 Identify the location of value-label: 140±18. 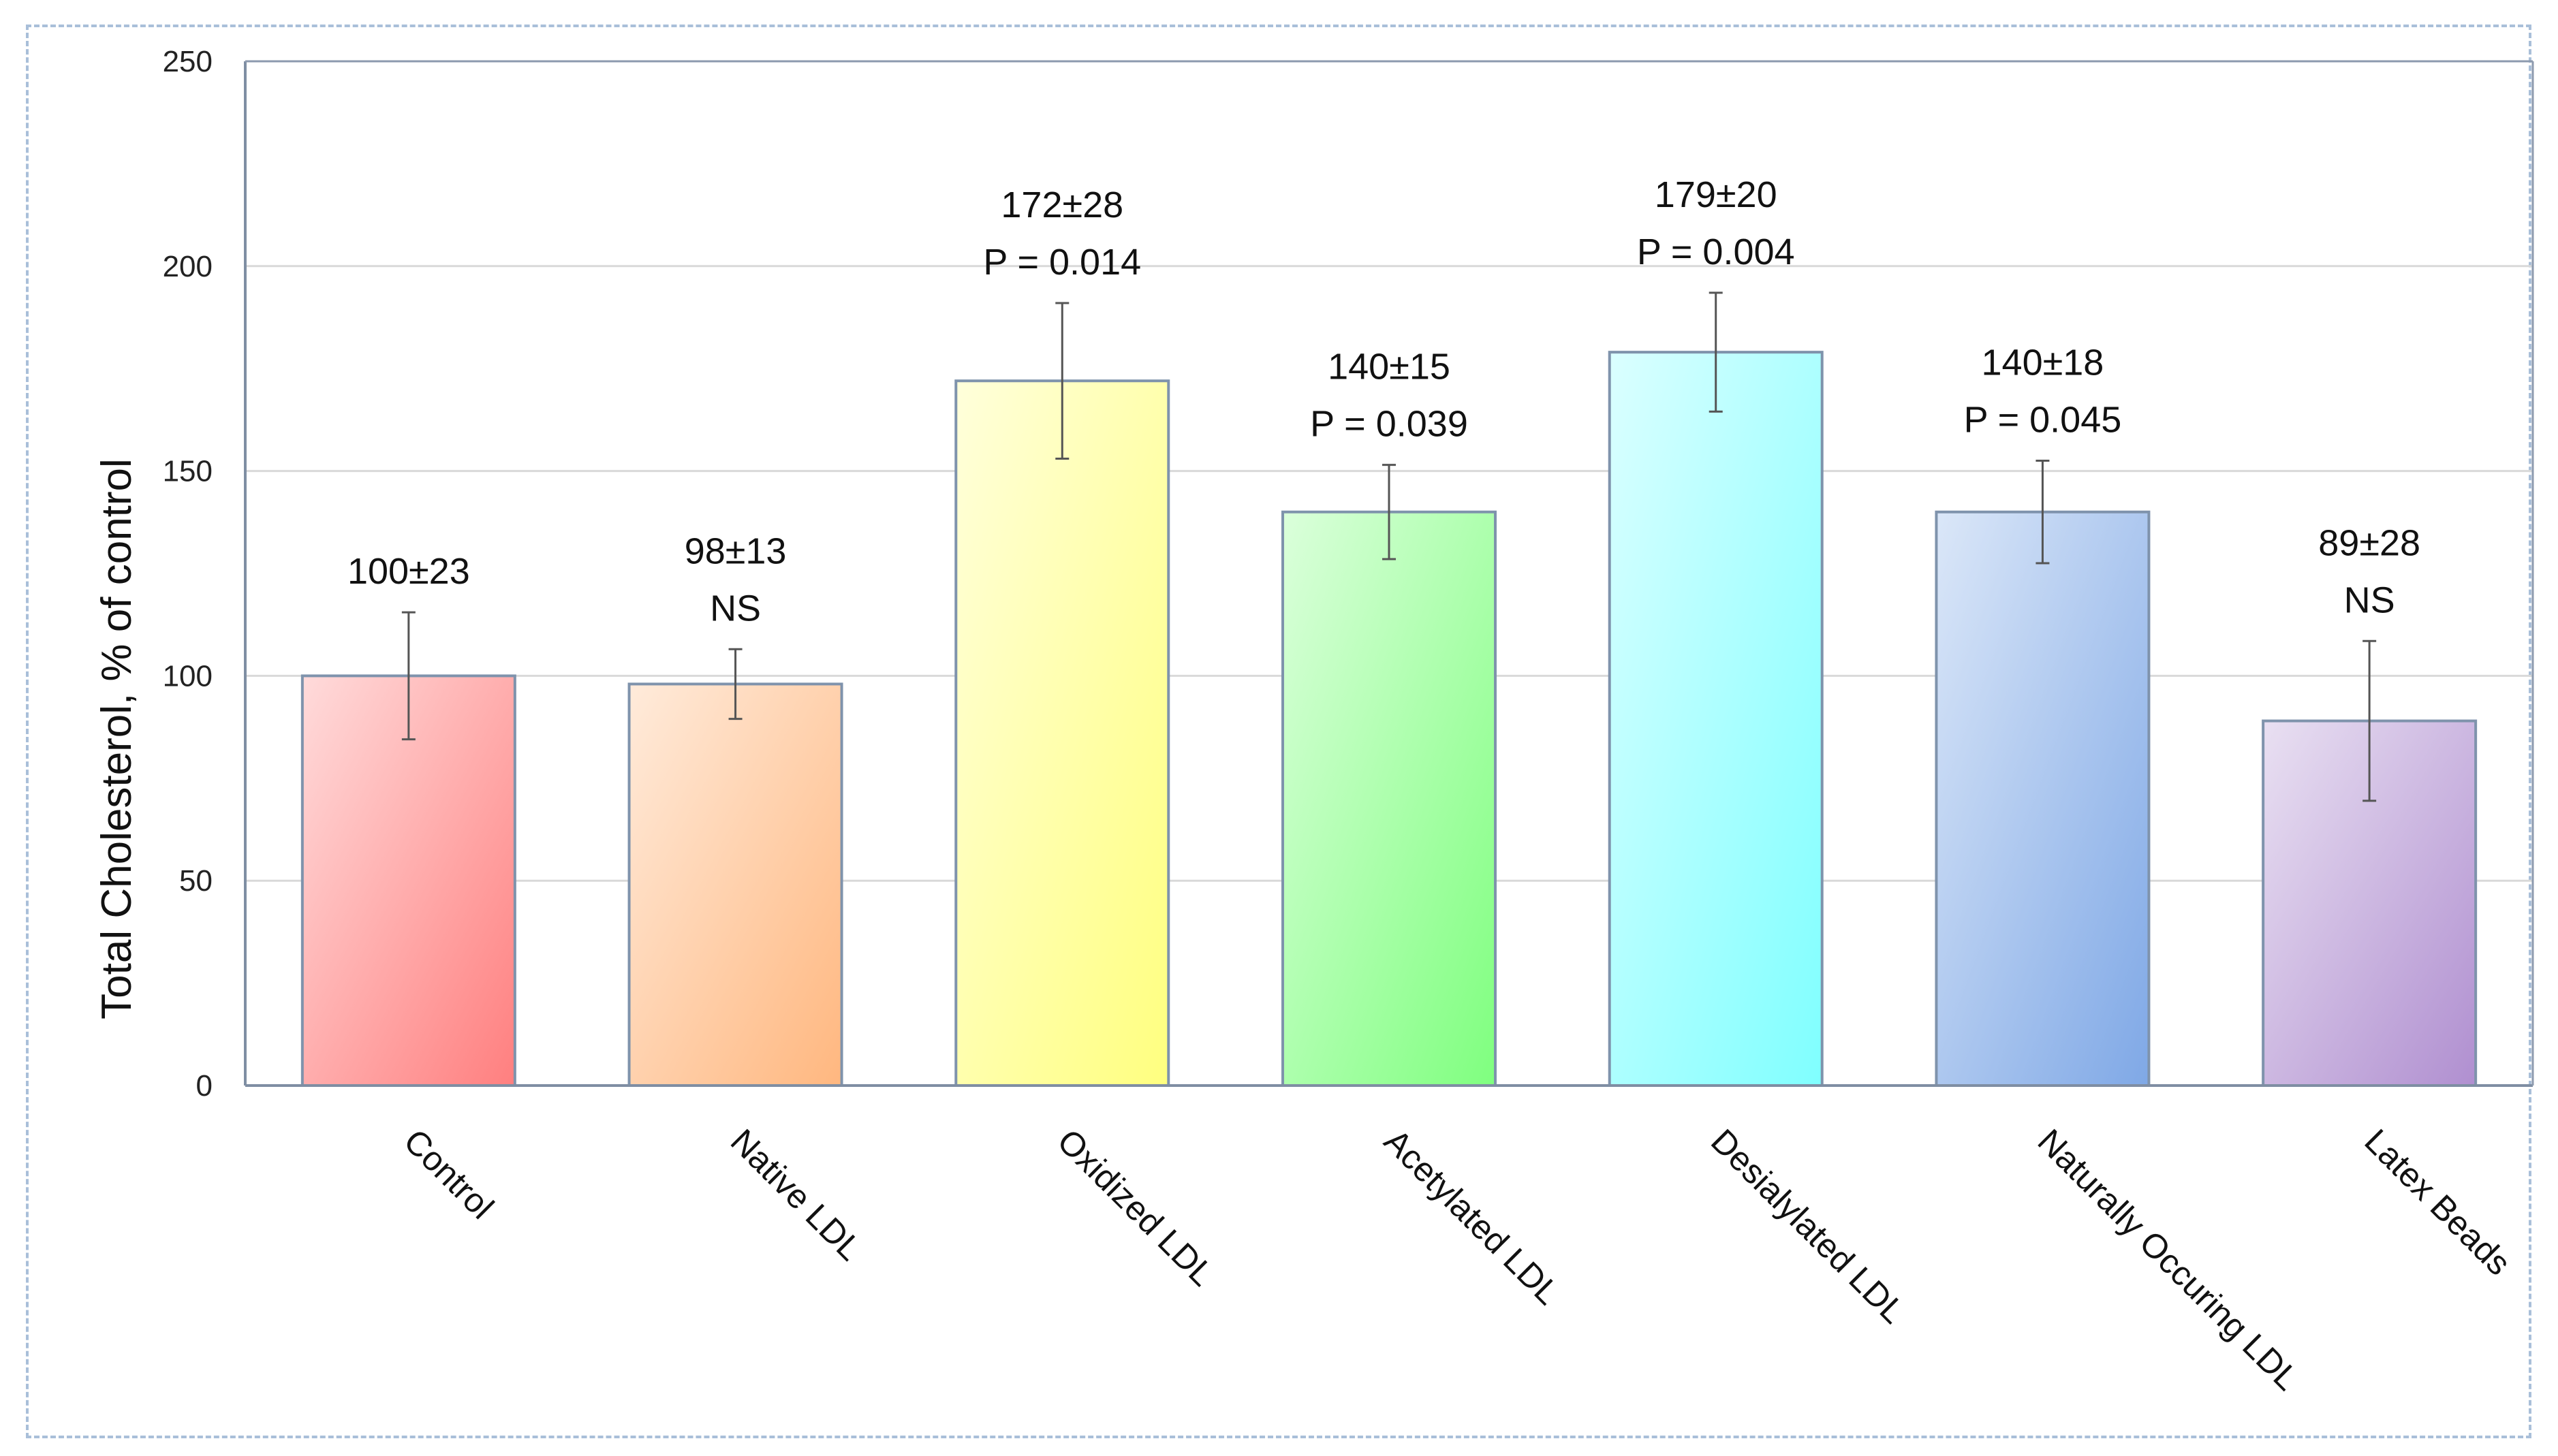
(2043, 363).